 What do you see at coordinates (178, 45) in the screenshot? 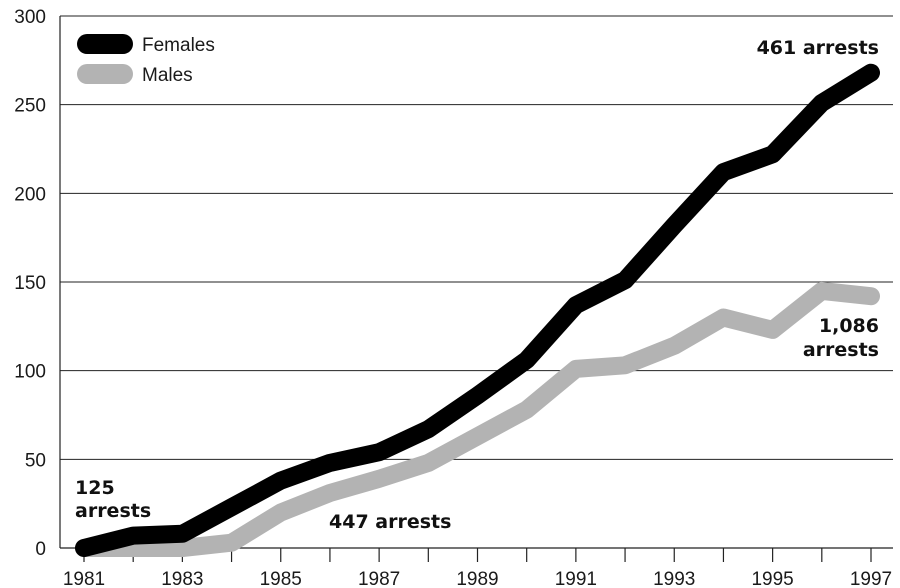
I see `legend-label-females: Females` at bounding box center [178, 45].